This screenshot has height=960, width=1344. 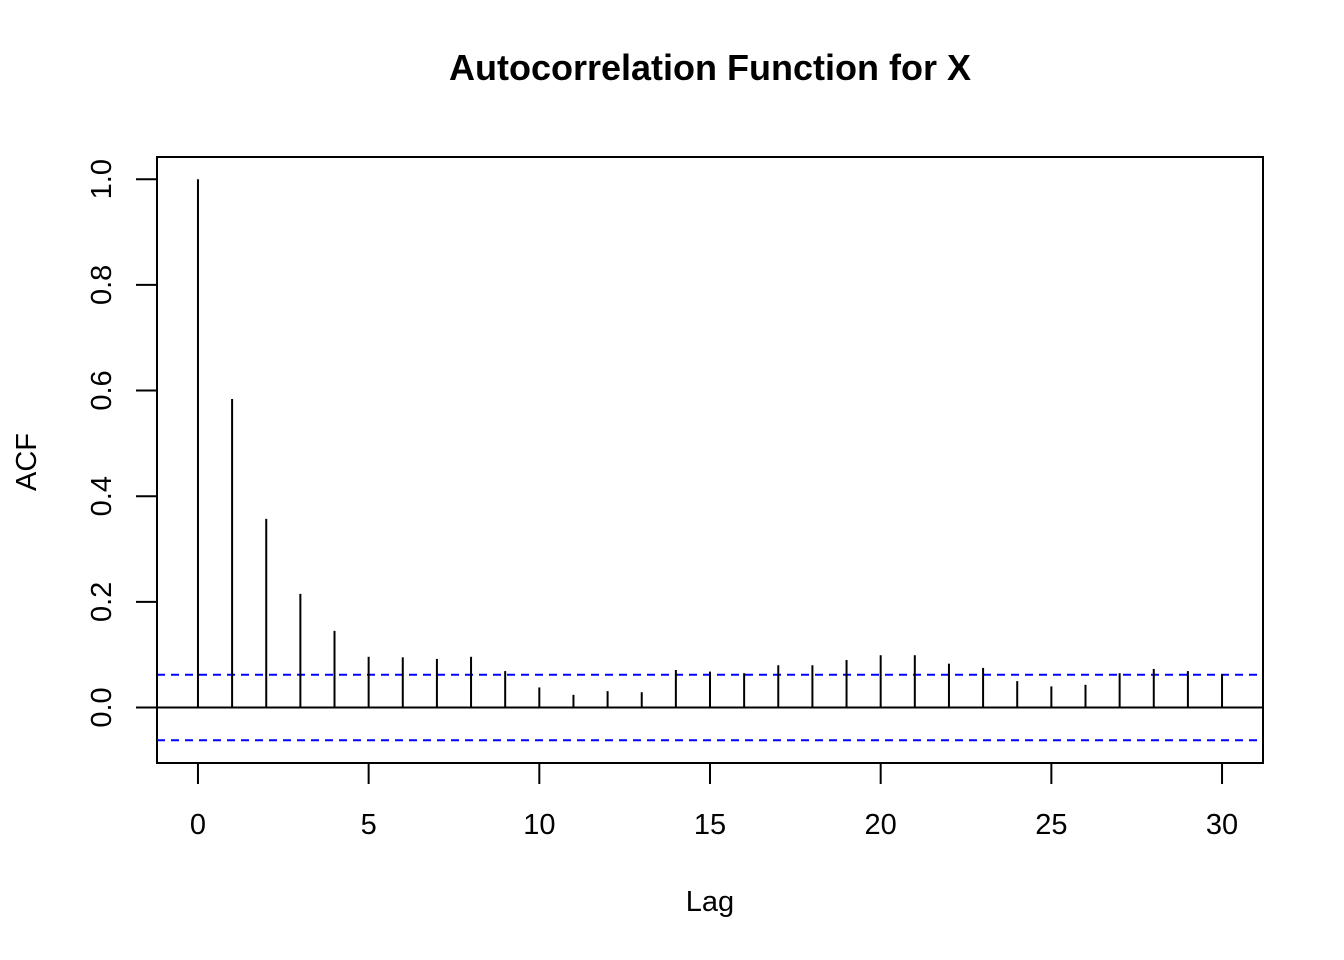 What do you see at coordinates (27, 462) in the screenshot?
I see `y-axis-label: ACF` at bounding box center [27, 462].